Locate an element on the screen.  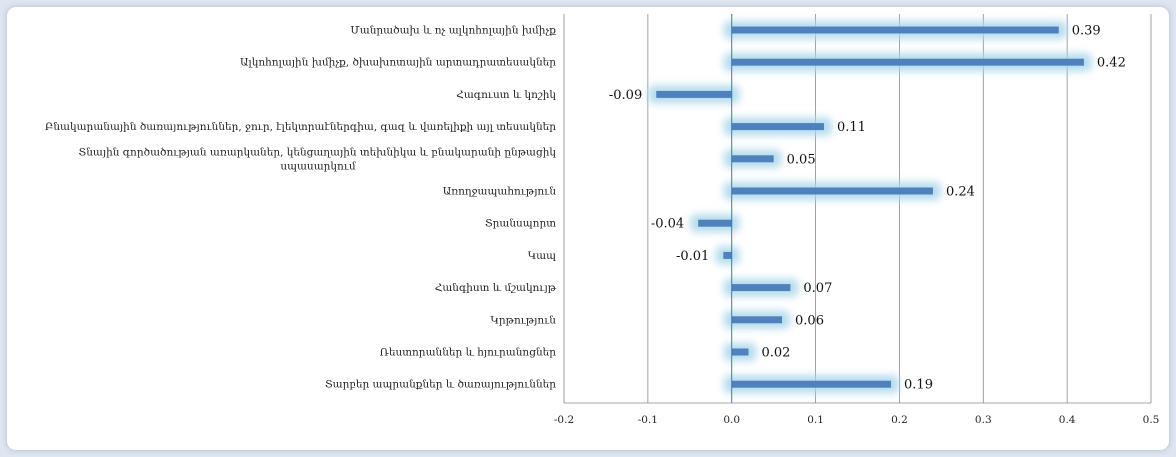
x-tick-labels: -0.2 -0.1 0.0 0.1 0.2 0.3 0.4 0.5 is located at coordinates (856, 420).